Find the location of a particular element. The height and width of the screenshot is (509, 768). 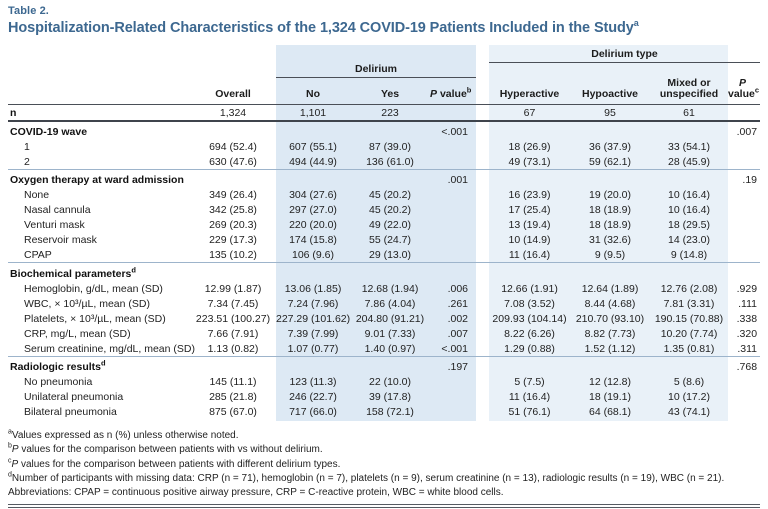

cell-hypoactive: 9 (9.5) is located at coordinates (610, 255).